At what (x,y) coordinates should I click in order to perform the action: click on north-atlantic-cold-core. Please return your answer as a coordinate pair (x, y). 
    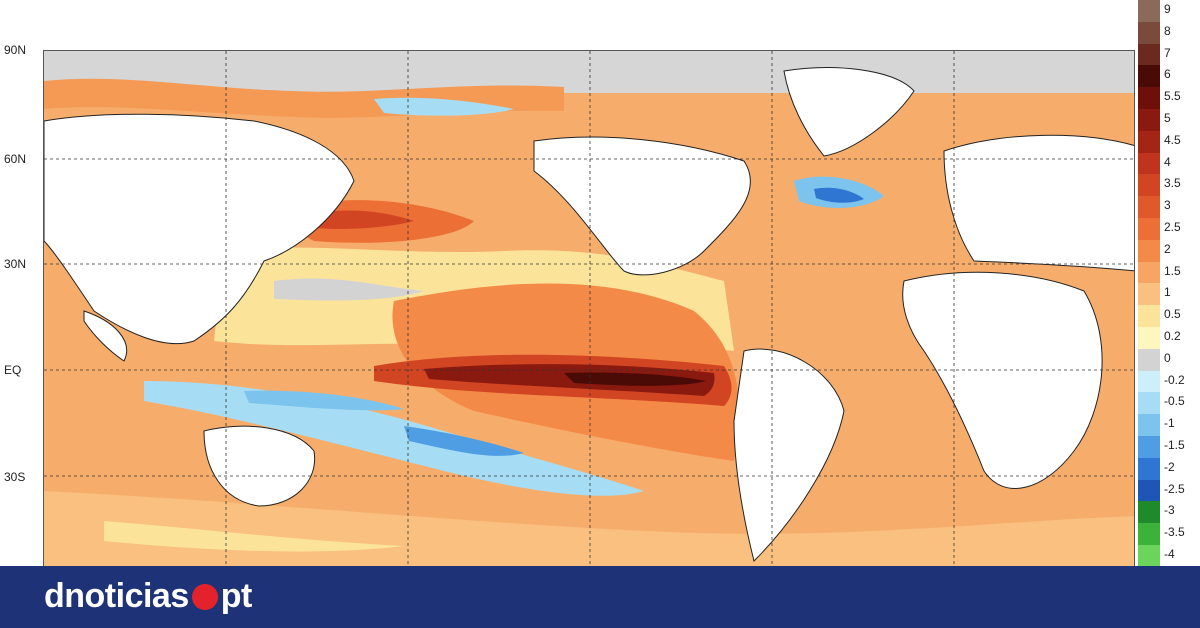
    Looking at the image, I should click on (839, 195).